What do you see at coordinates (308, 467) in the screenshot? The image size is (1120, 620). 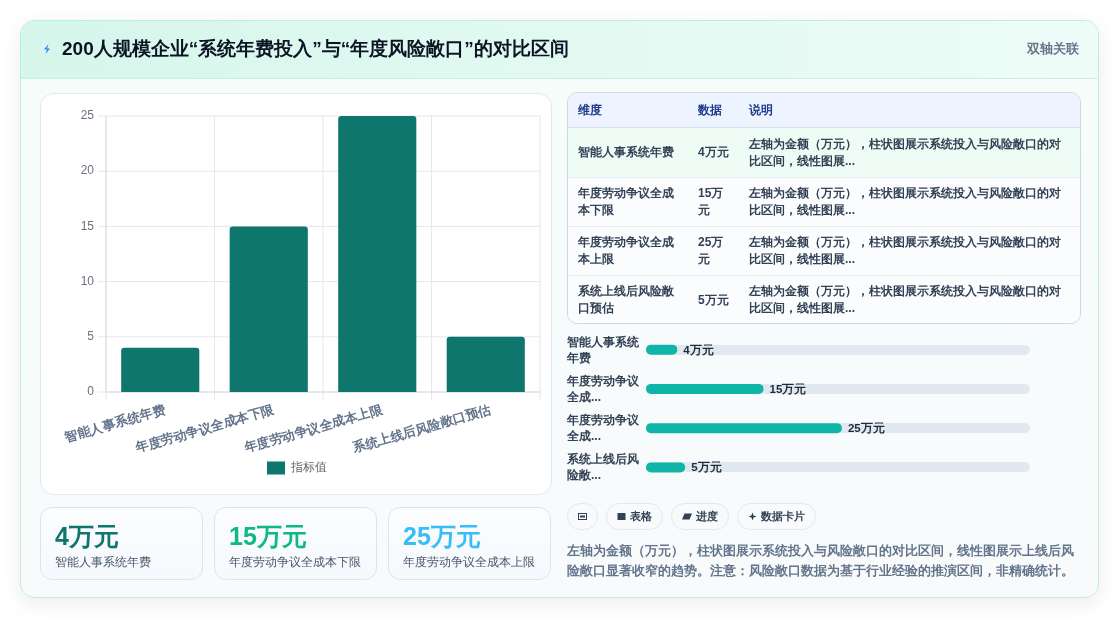 I see `legend-label: 指标值` at bounding box center [308, 467].